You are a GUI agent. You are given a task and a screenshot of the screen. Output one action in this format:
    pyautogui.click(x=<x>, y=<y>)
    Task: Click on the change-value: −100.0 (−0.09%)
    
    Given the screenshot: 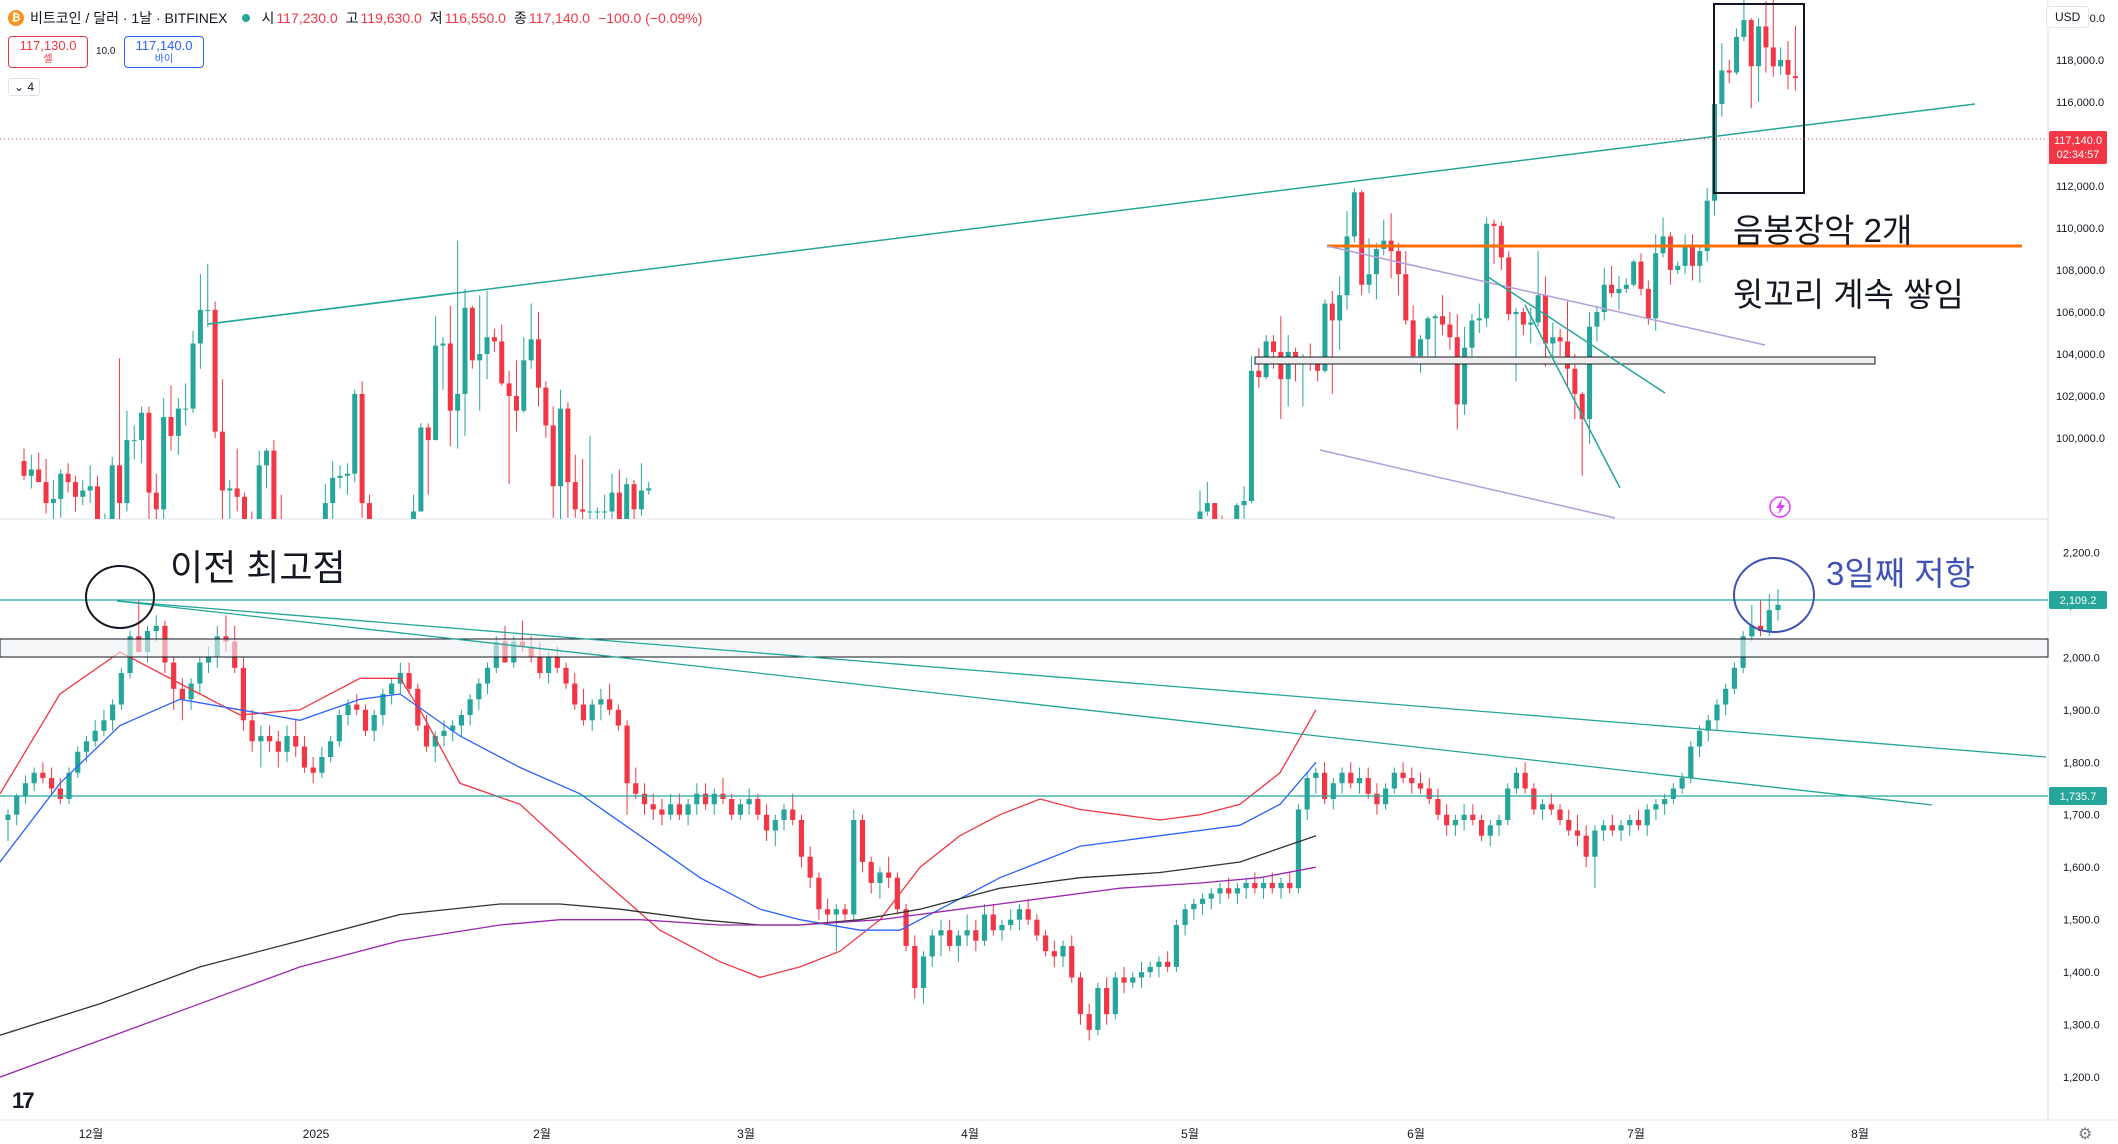 What is the action you would take?
    pyautogui.click(x=650, y=18)
    